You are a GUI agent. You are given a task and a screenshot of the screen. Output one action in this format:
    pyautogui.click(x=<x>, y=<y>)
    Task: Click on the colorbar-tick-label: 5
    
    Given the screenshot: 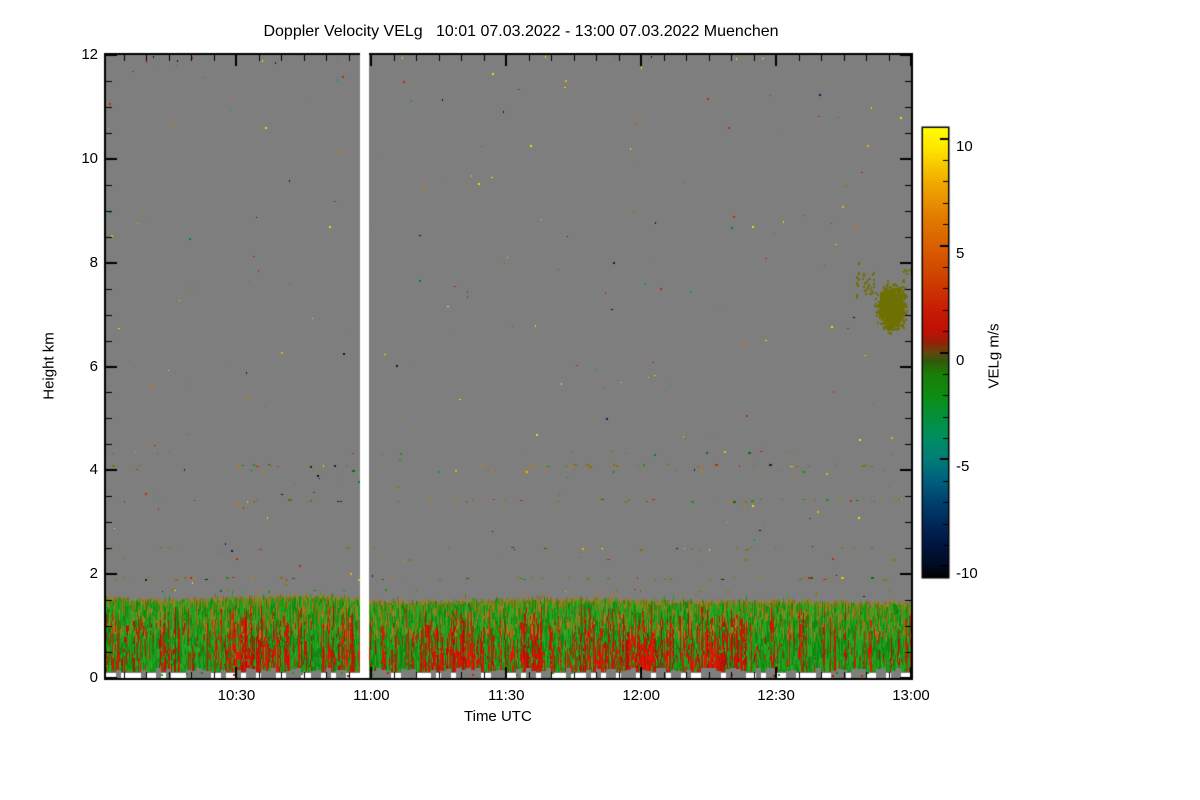 What is the action you would take?
    pyautogui.click(x=960, y=253)
    